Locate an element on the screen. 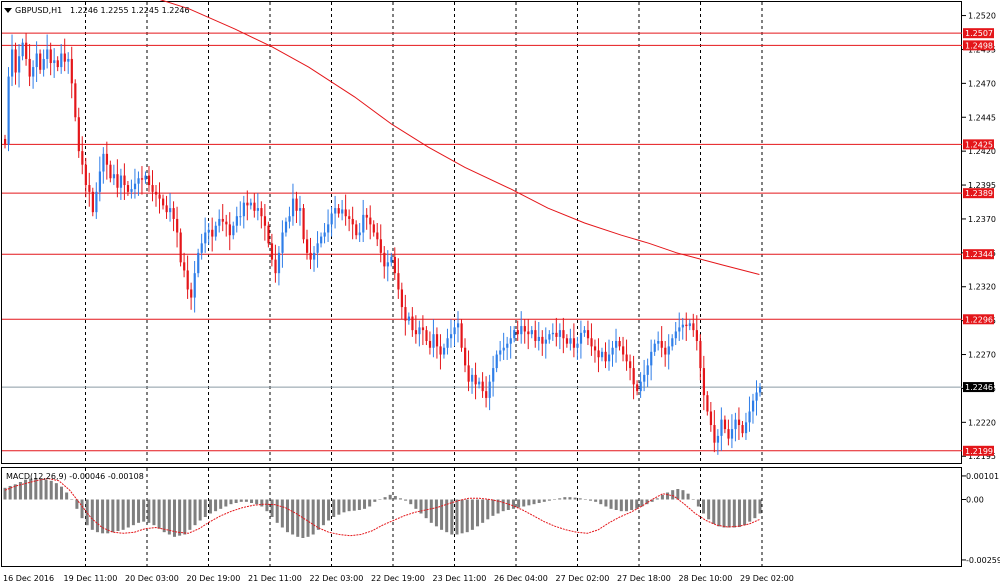  macd-axis: 0.00101 0.00 -0.00259 is located at coordinates (981, 518).